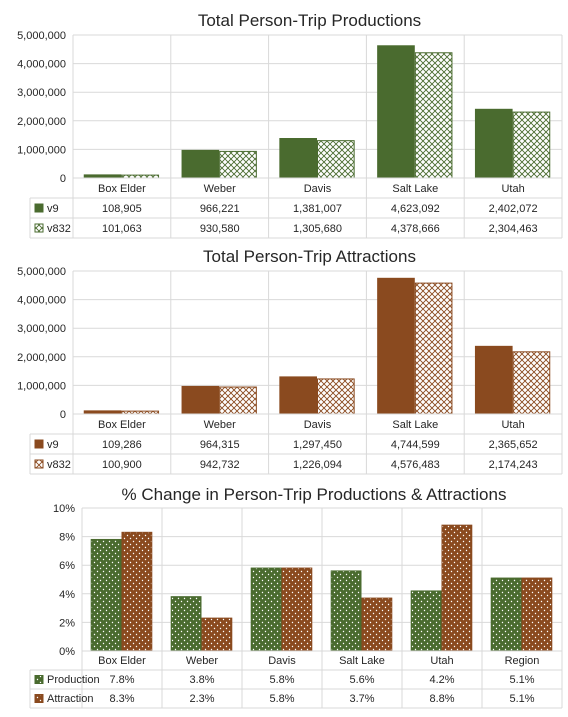  What do you see at coordinates (41, 93) in the screenshot?
I see `y-tick-label: 3,000,000` at bounding box center [41, 93].